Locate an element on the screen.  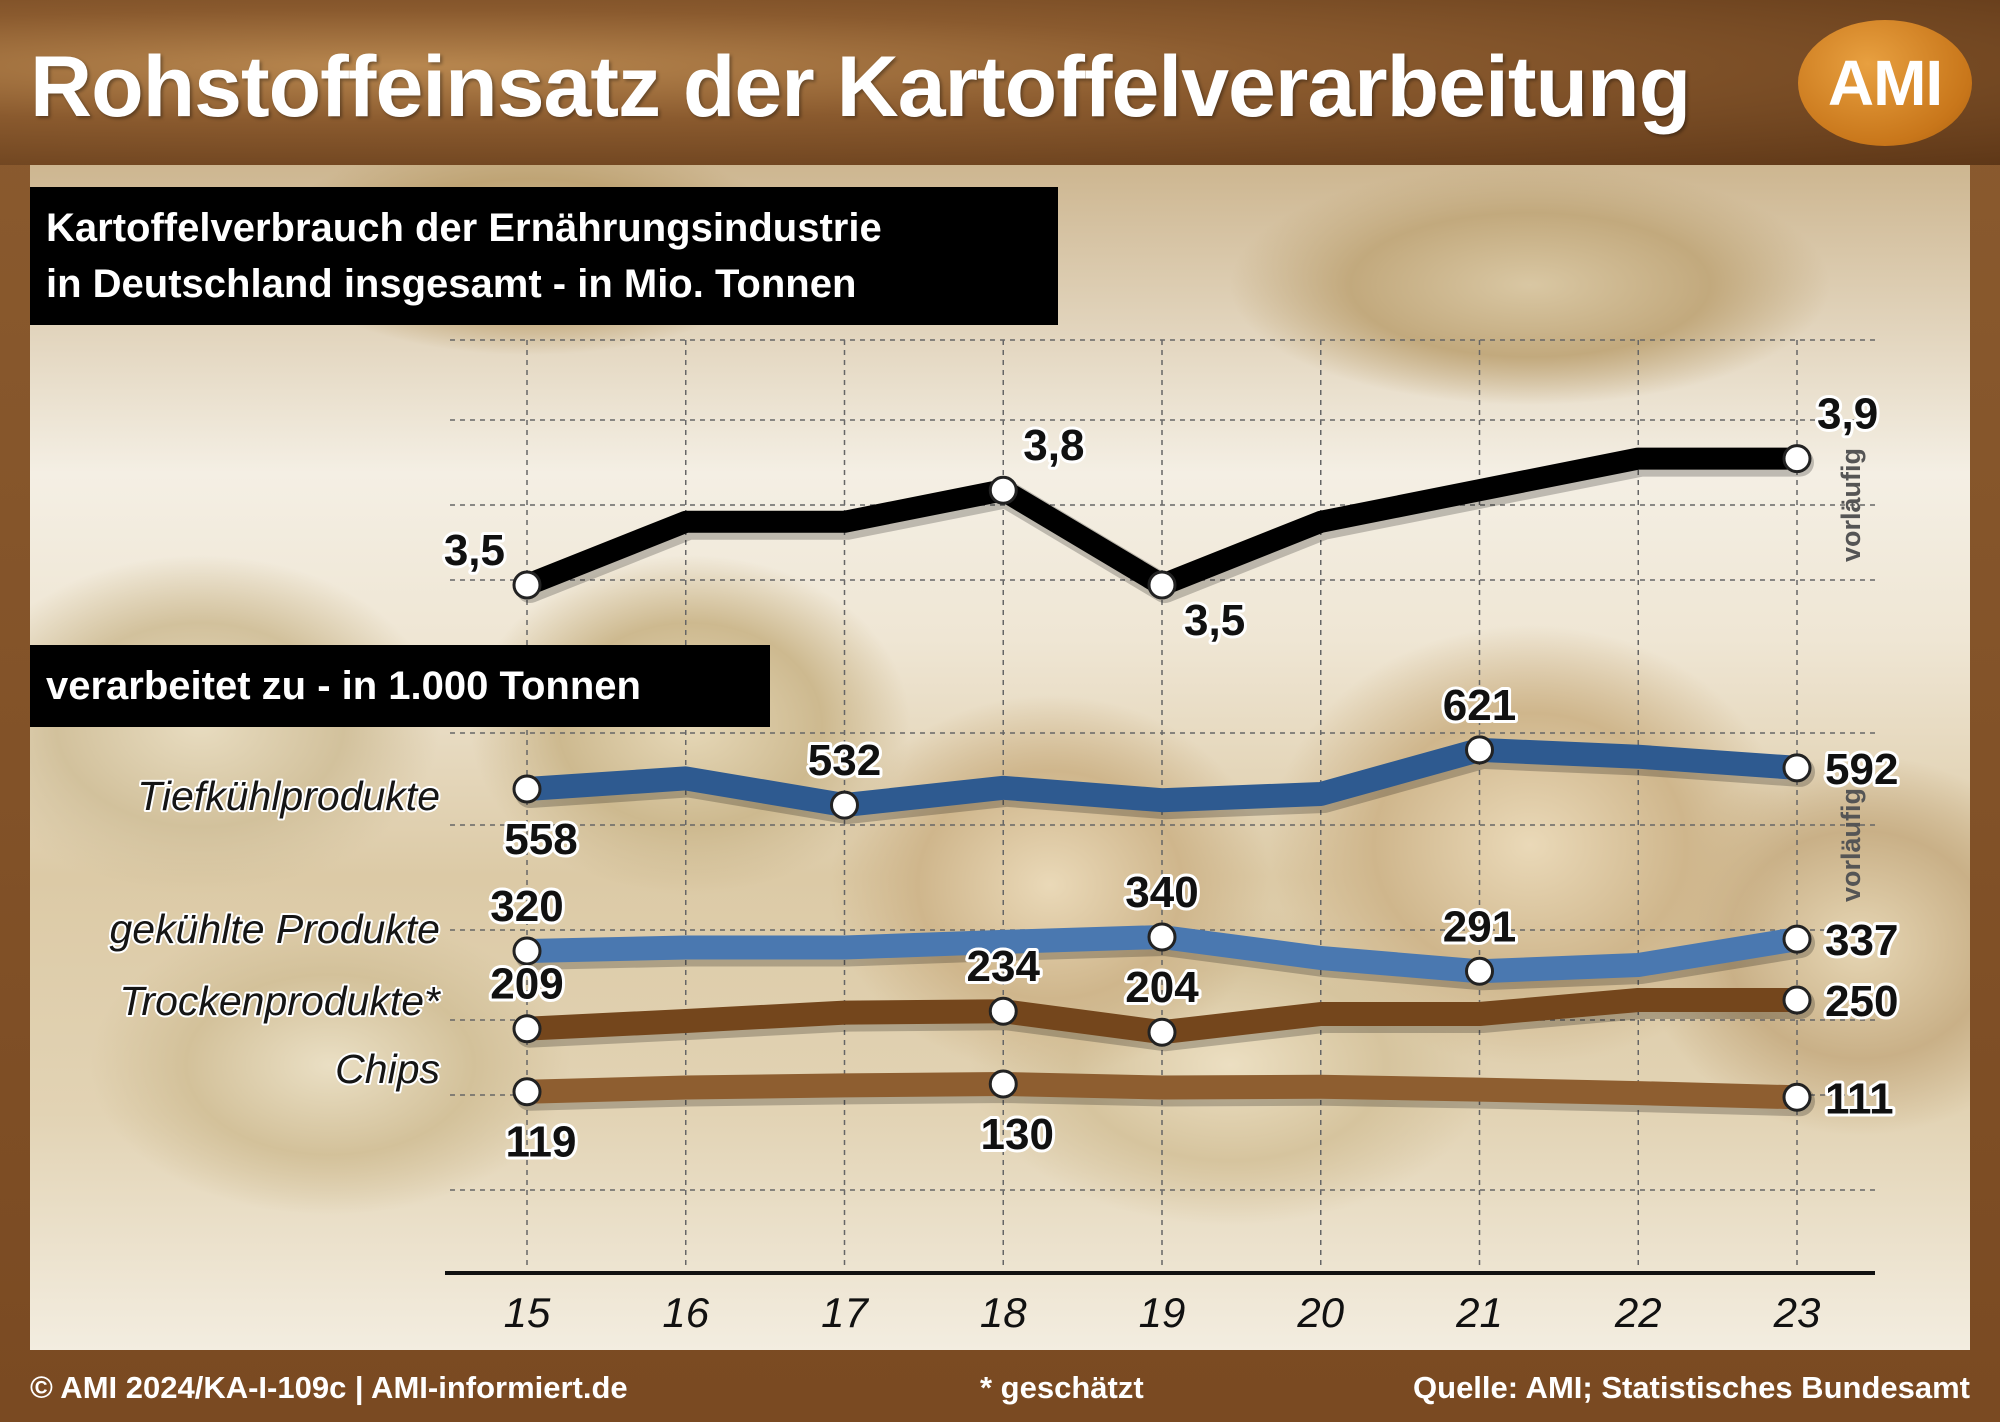
gekuehlt-value-label-21: 291 is located at coordinates (1479, 926).